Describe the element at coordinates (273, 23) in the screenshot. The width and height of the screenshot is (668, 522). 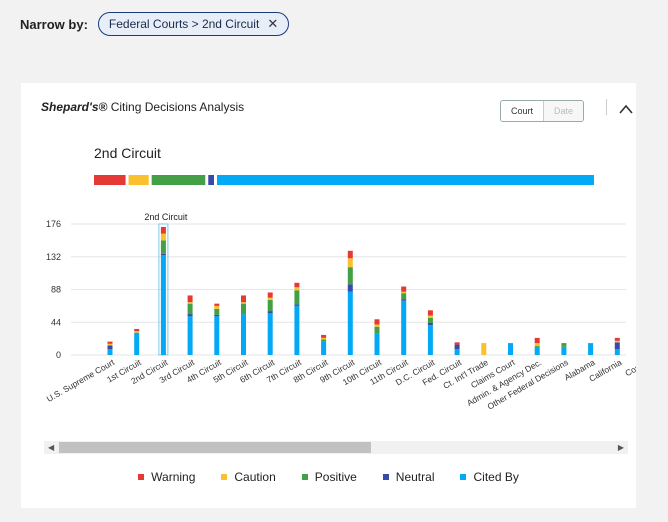
I see `close-icon: ✕` at that location.